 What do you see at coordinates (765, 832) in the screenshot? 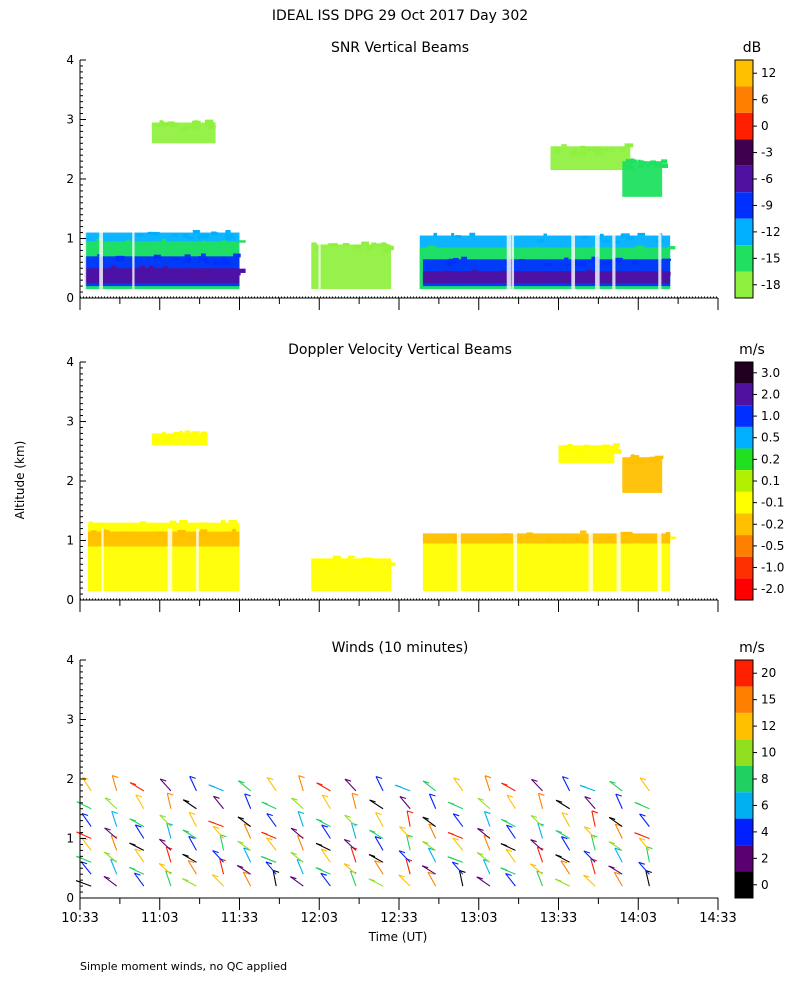
I see `colorbar-label: 4` at bounding box center [765, 832].